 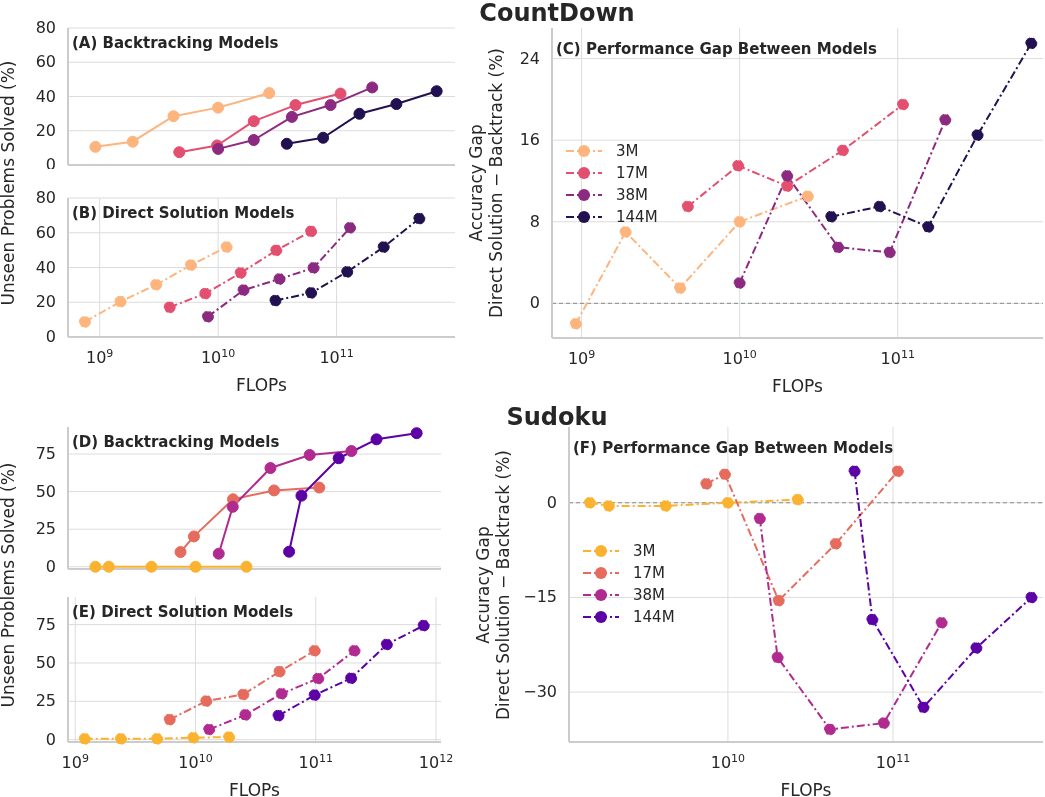 What do you see at coordinates (557, 13) in the screenshot?
I see `text: CountDown` at bounding box center [557, 13].